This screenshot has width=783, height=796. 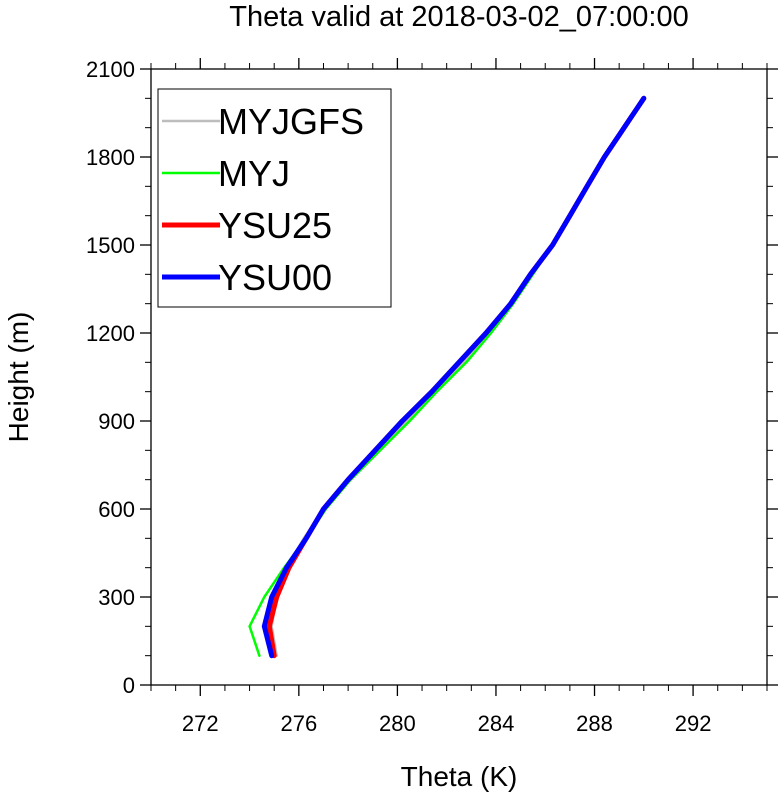 What do you see at coordinates (254, 173) in the screenshot?
I see `legend-label-myj: MYJ` at bounding box center [254, 173].